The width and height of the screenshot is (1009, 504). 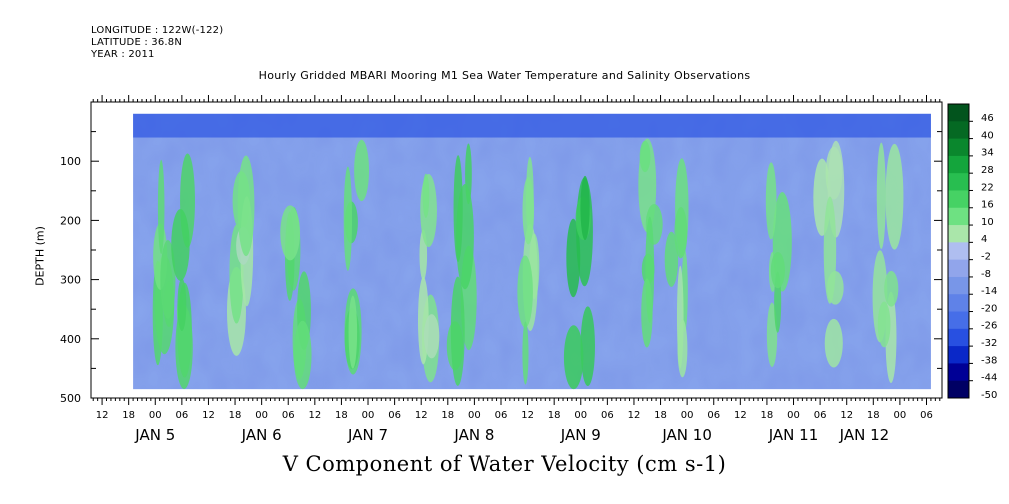 I want to click on x-day-label: JAN 10, so click(x=686, y=435).